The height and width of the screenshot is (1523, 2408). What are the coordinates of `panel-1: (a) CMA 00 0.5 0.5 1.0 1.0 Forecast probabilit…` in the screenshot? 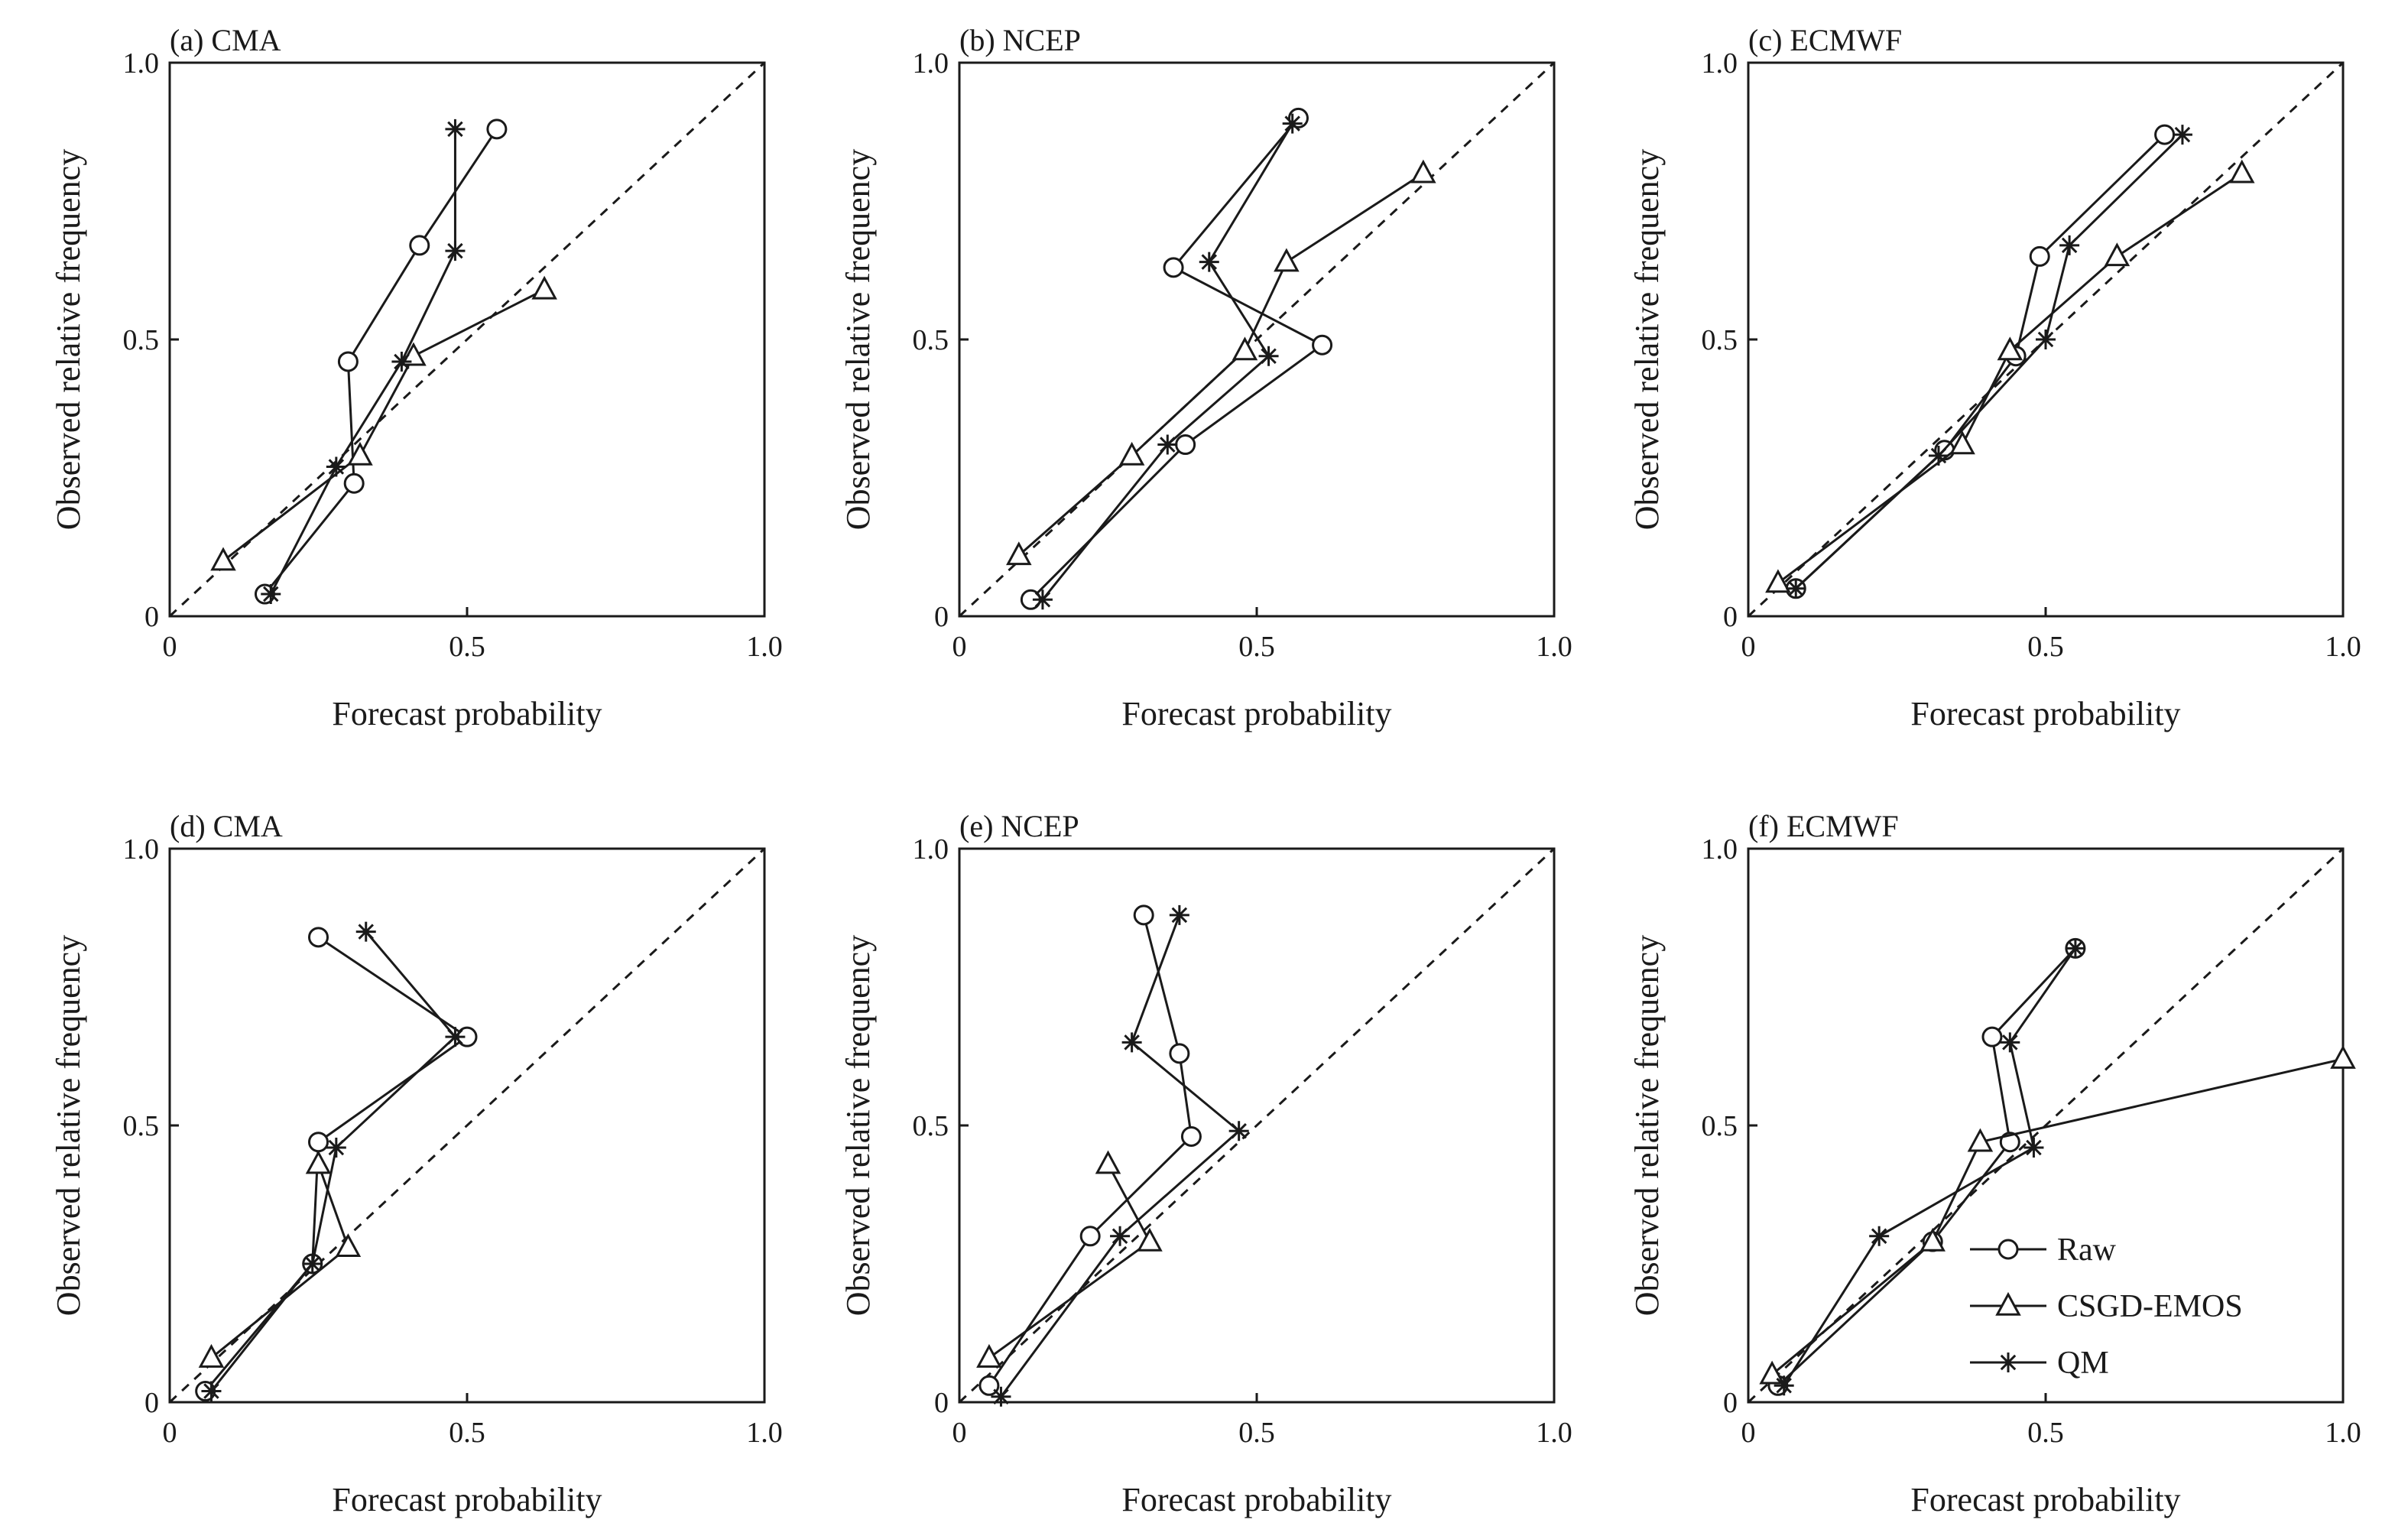 It's located at (416, 377).